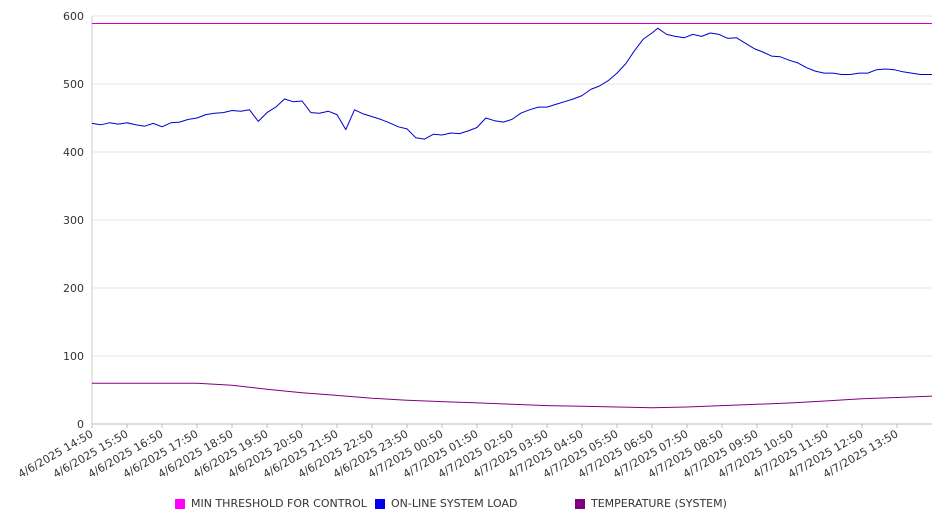 The width and height of the screenshot is (946, 530). I want to click on y-tick-label-0: 0, so click(80, 424).